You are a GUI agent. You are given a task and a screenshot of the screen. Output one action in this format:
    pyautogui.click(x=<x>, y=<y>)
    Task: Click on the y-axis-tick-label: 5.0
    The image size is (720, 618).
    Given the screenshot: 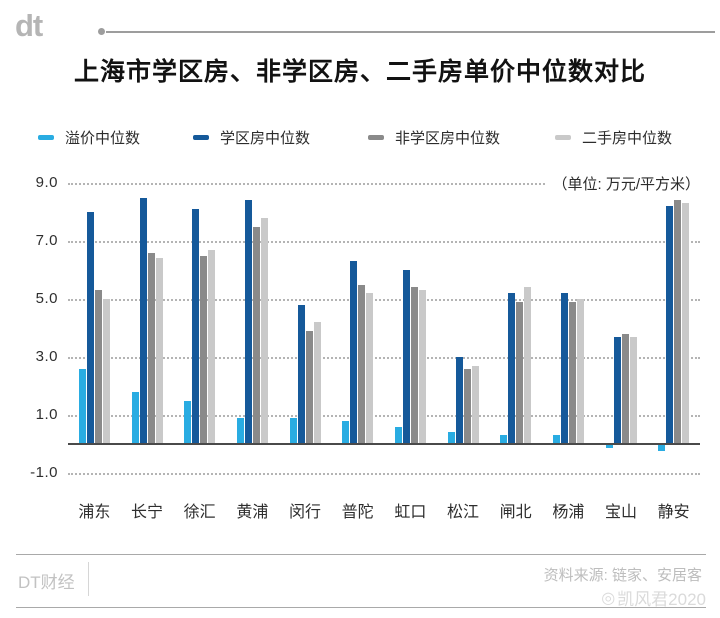 What is the action you would take?
    pyautogui.click(x=46, y=298)
    